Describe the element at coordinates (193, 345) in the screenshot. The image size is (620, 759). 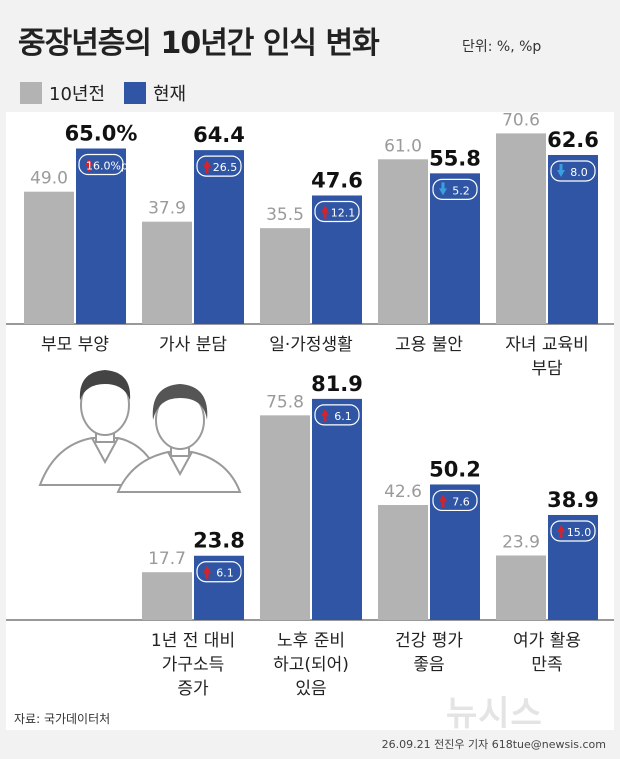
I see `category-label: 가사 분담` at that location.